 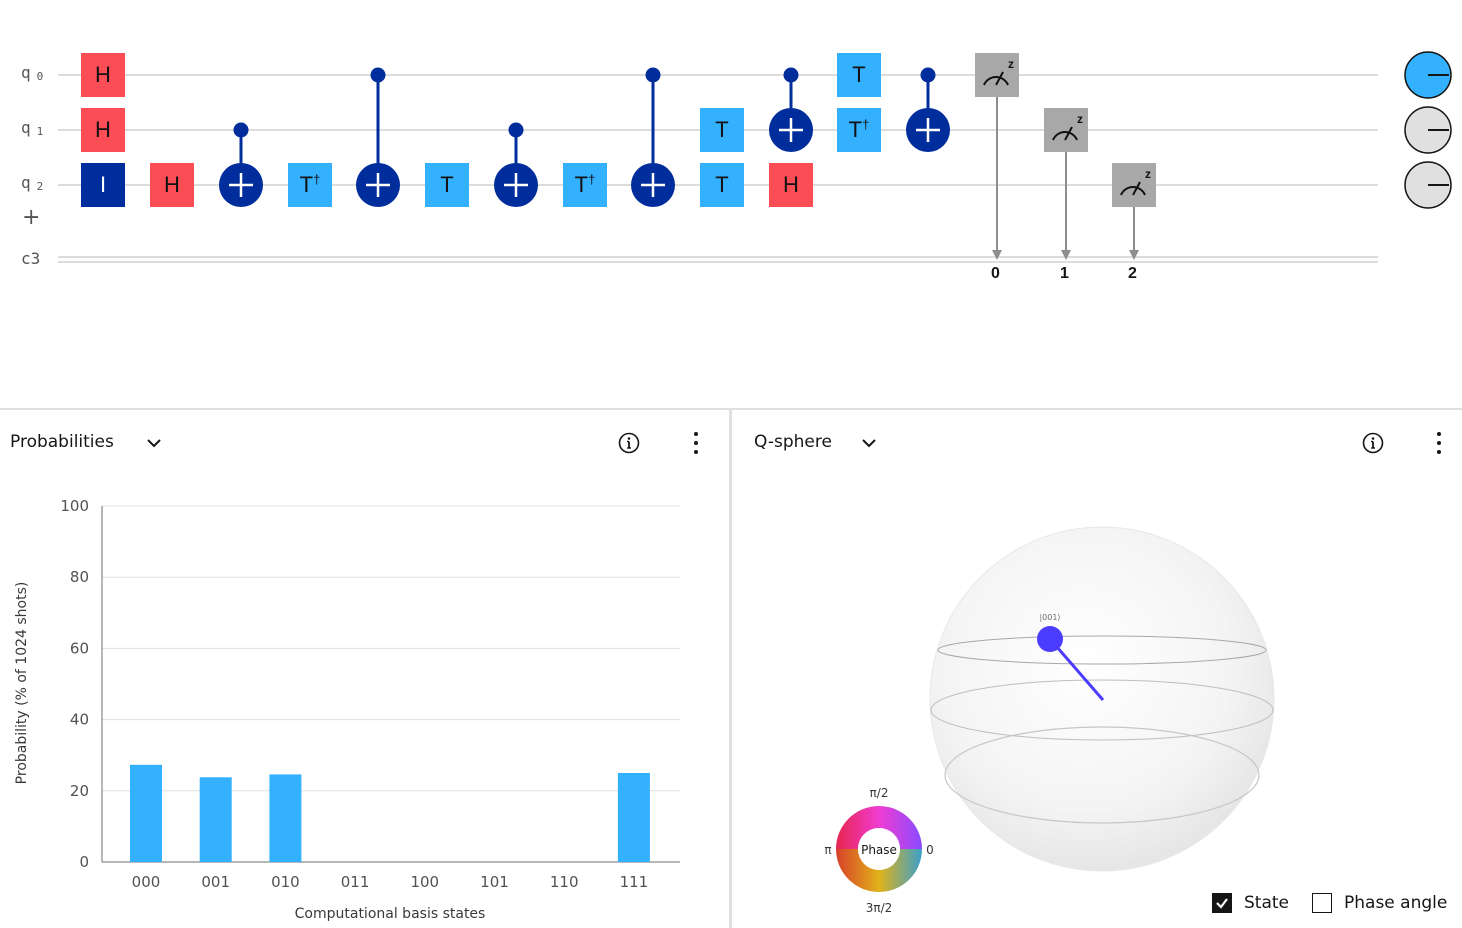 What do you see at coordinates (995, 273) in the screenshot?
I see `classical-bit-label: 0` at bounding box center [995, 273].